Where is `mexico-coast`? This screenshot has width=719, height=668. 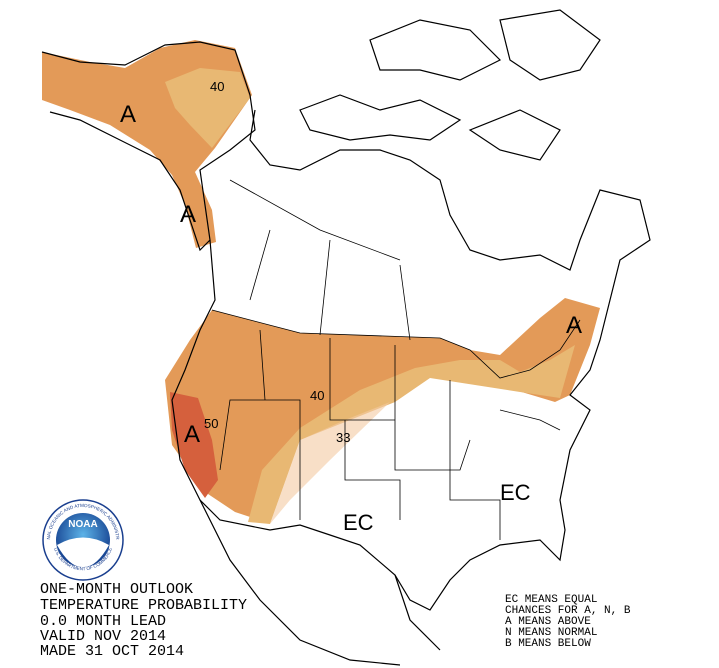 mexico-coast is located at coordinates (320, 582).